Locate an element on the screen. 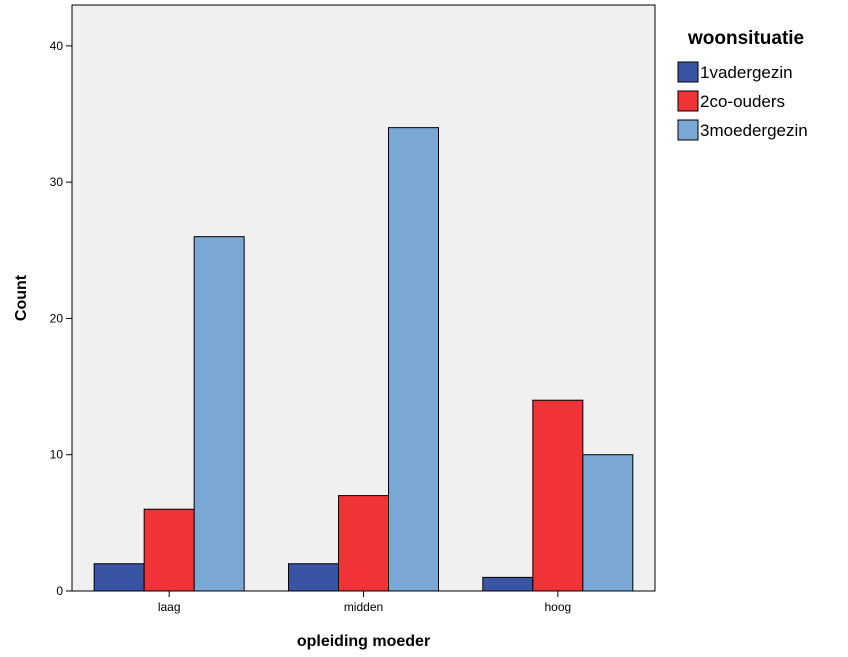 The image size is (848, 657). legend-label-3moedergezin: 3moedergezin is located at coordinates (754, 130).